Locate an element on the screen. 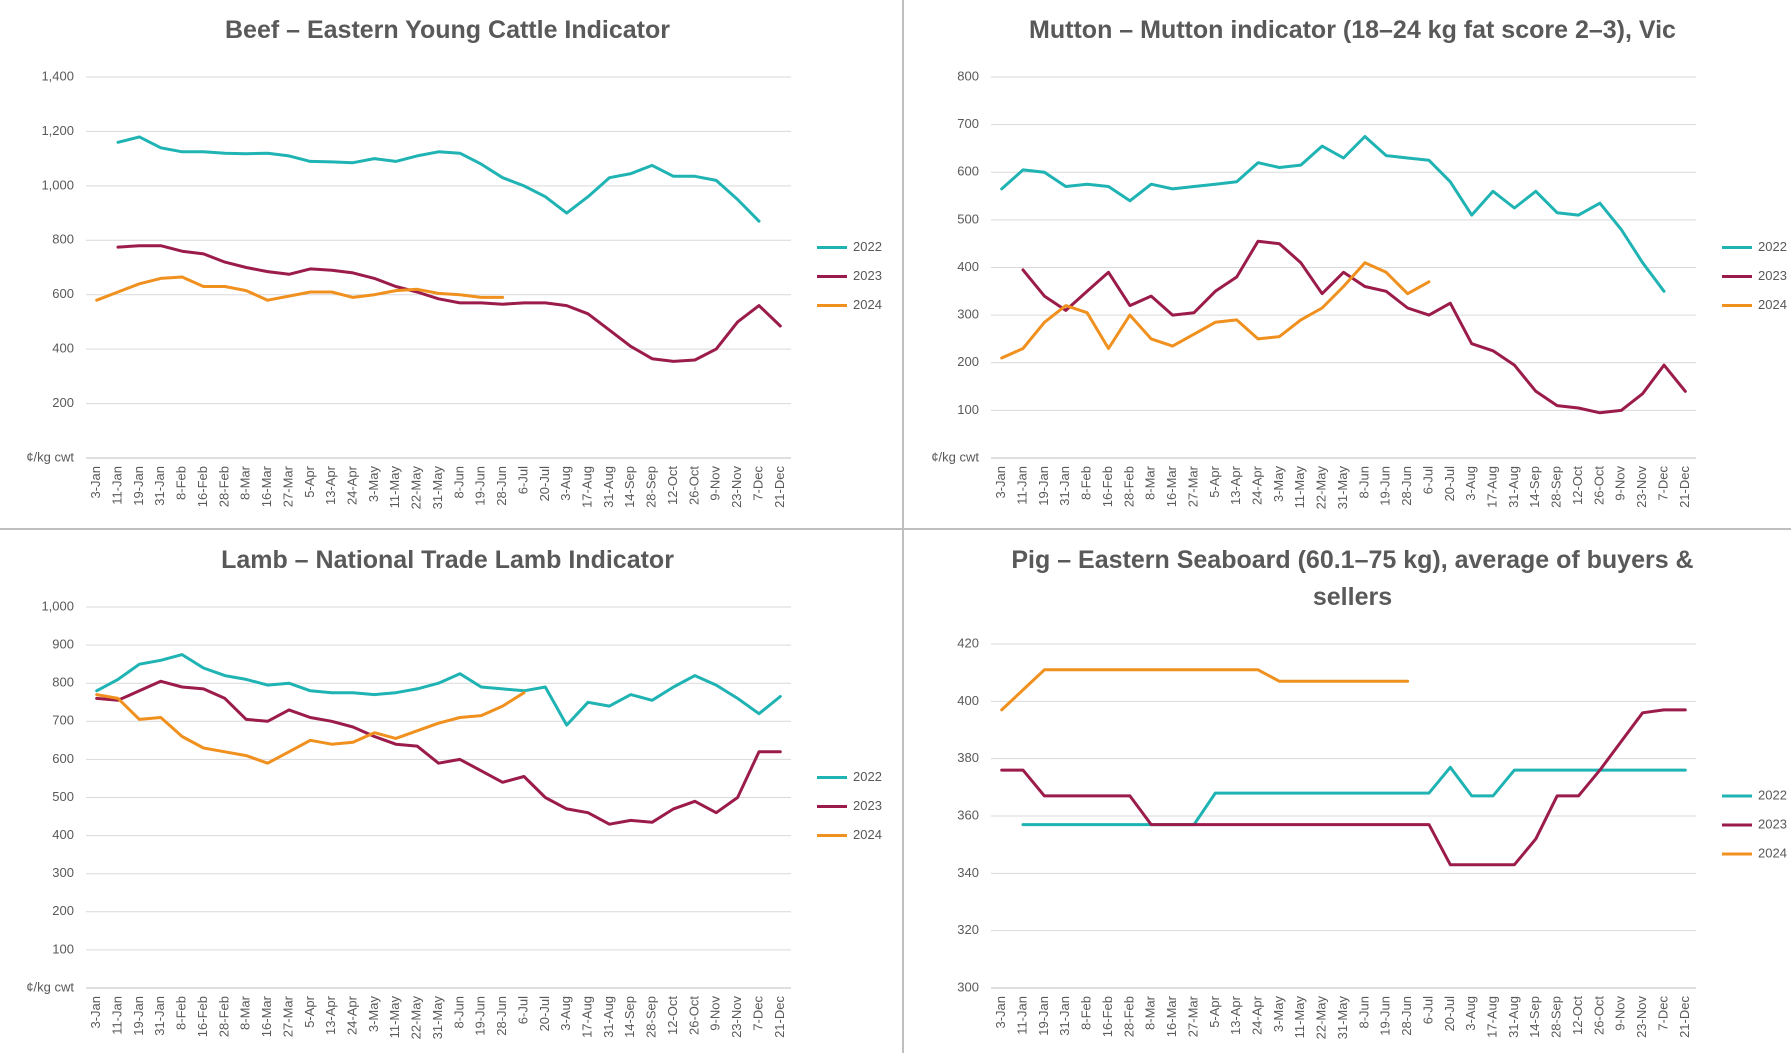  x-tick-label: 19-Jan is located at coordinates (1043, 486).